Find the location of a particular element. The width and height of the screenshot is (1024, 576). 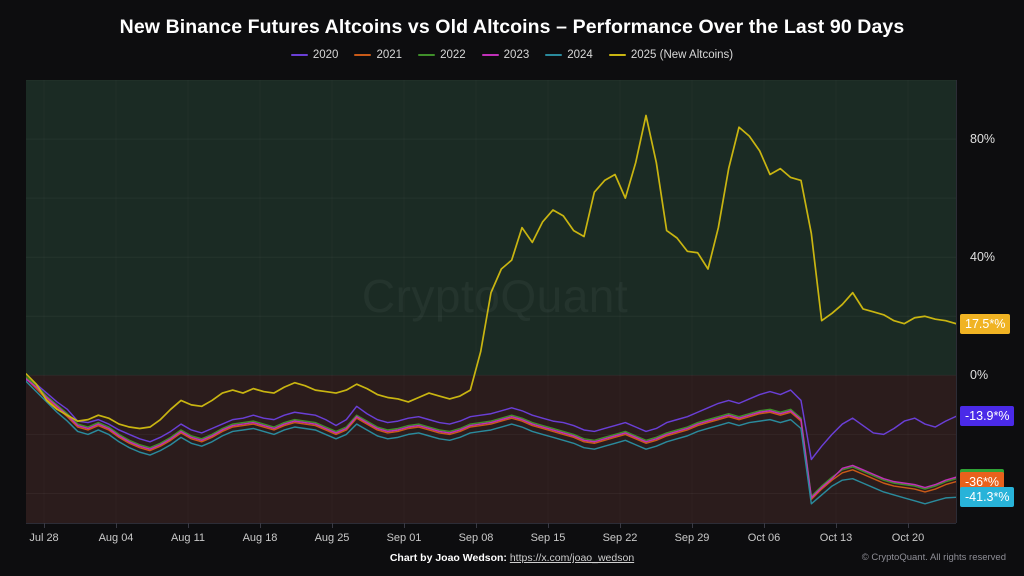

x-axis-tick-label: Sep 01 is located at coordinates (404, 538).